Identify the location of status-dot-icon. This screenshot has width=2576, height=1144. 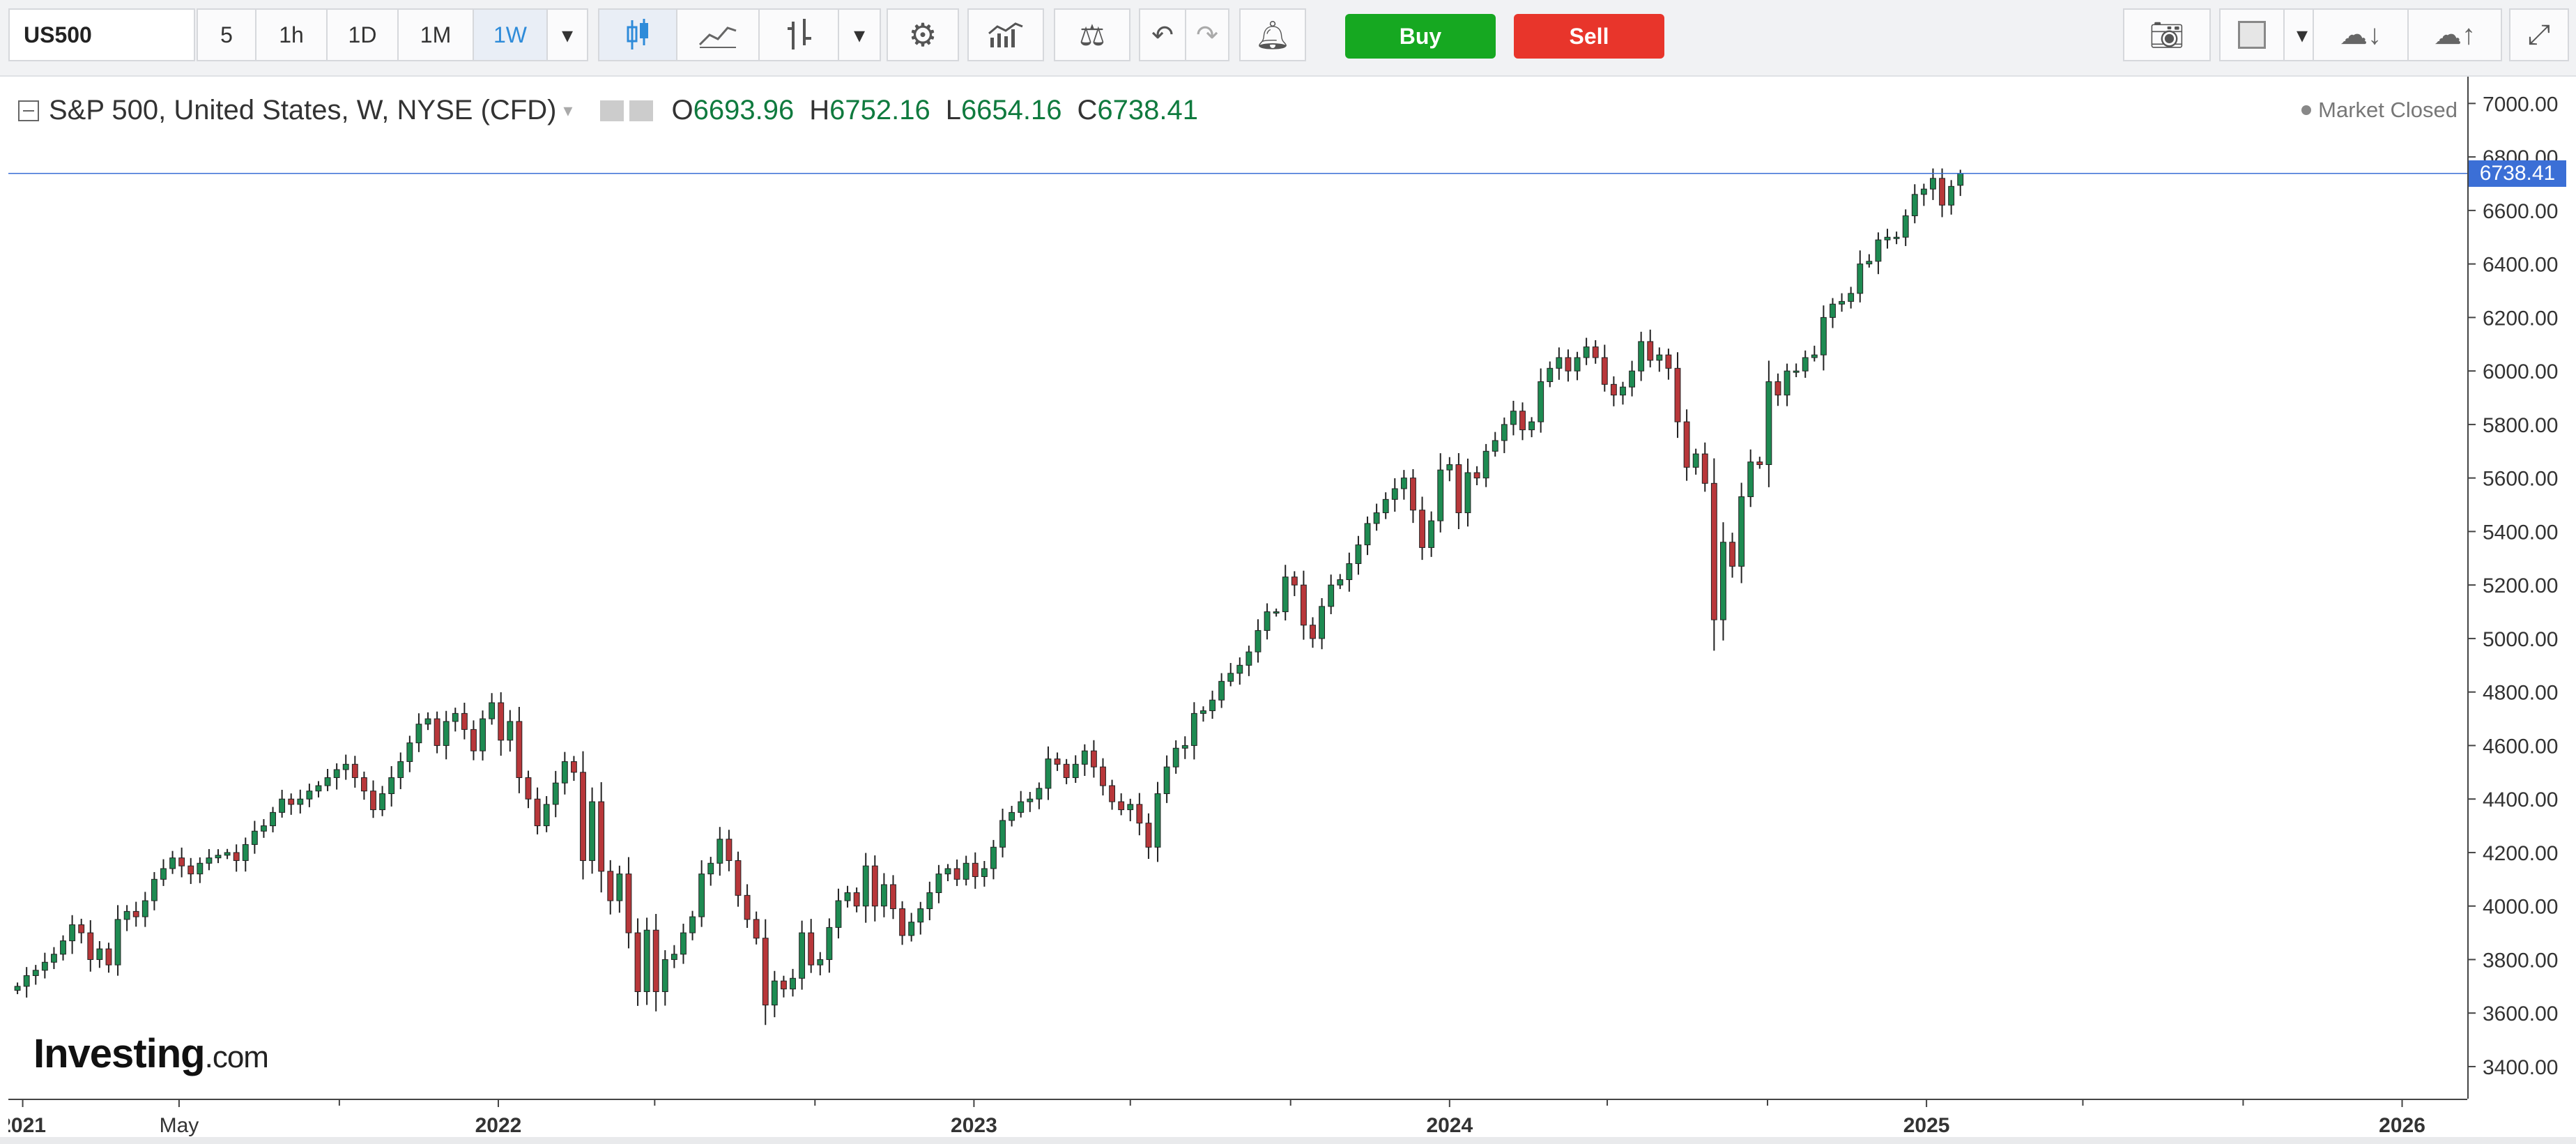
(2306, 110).